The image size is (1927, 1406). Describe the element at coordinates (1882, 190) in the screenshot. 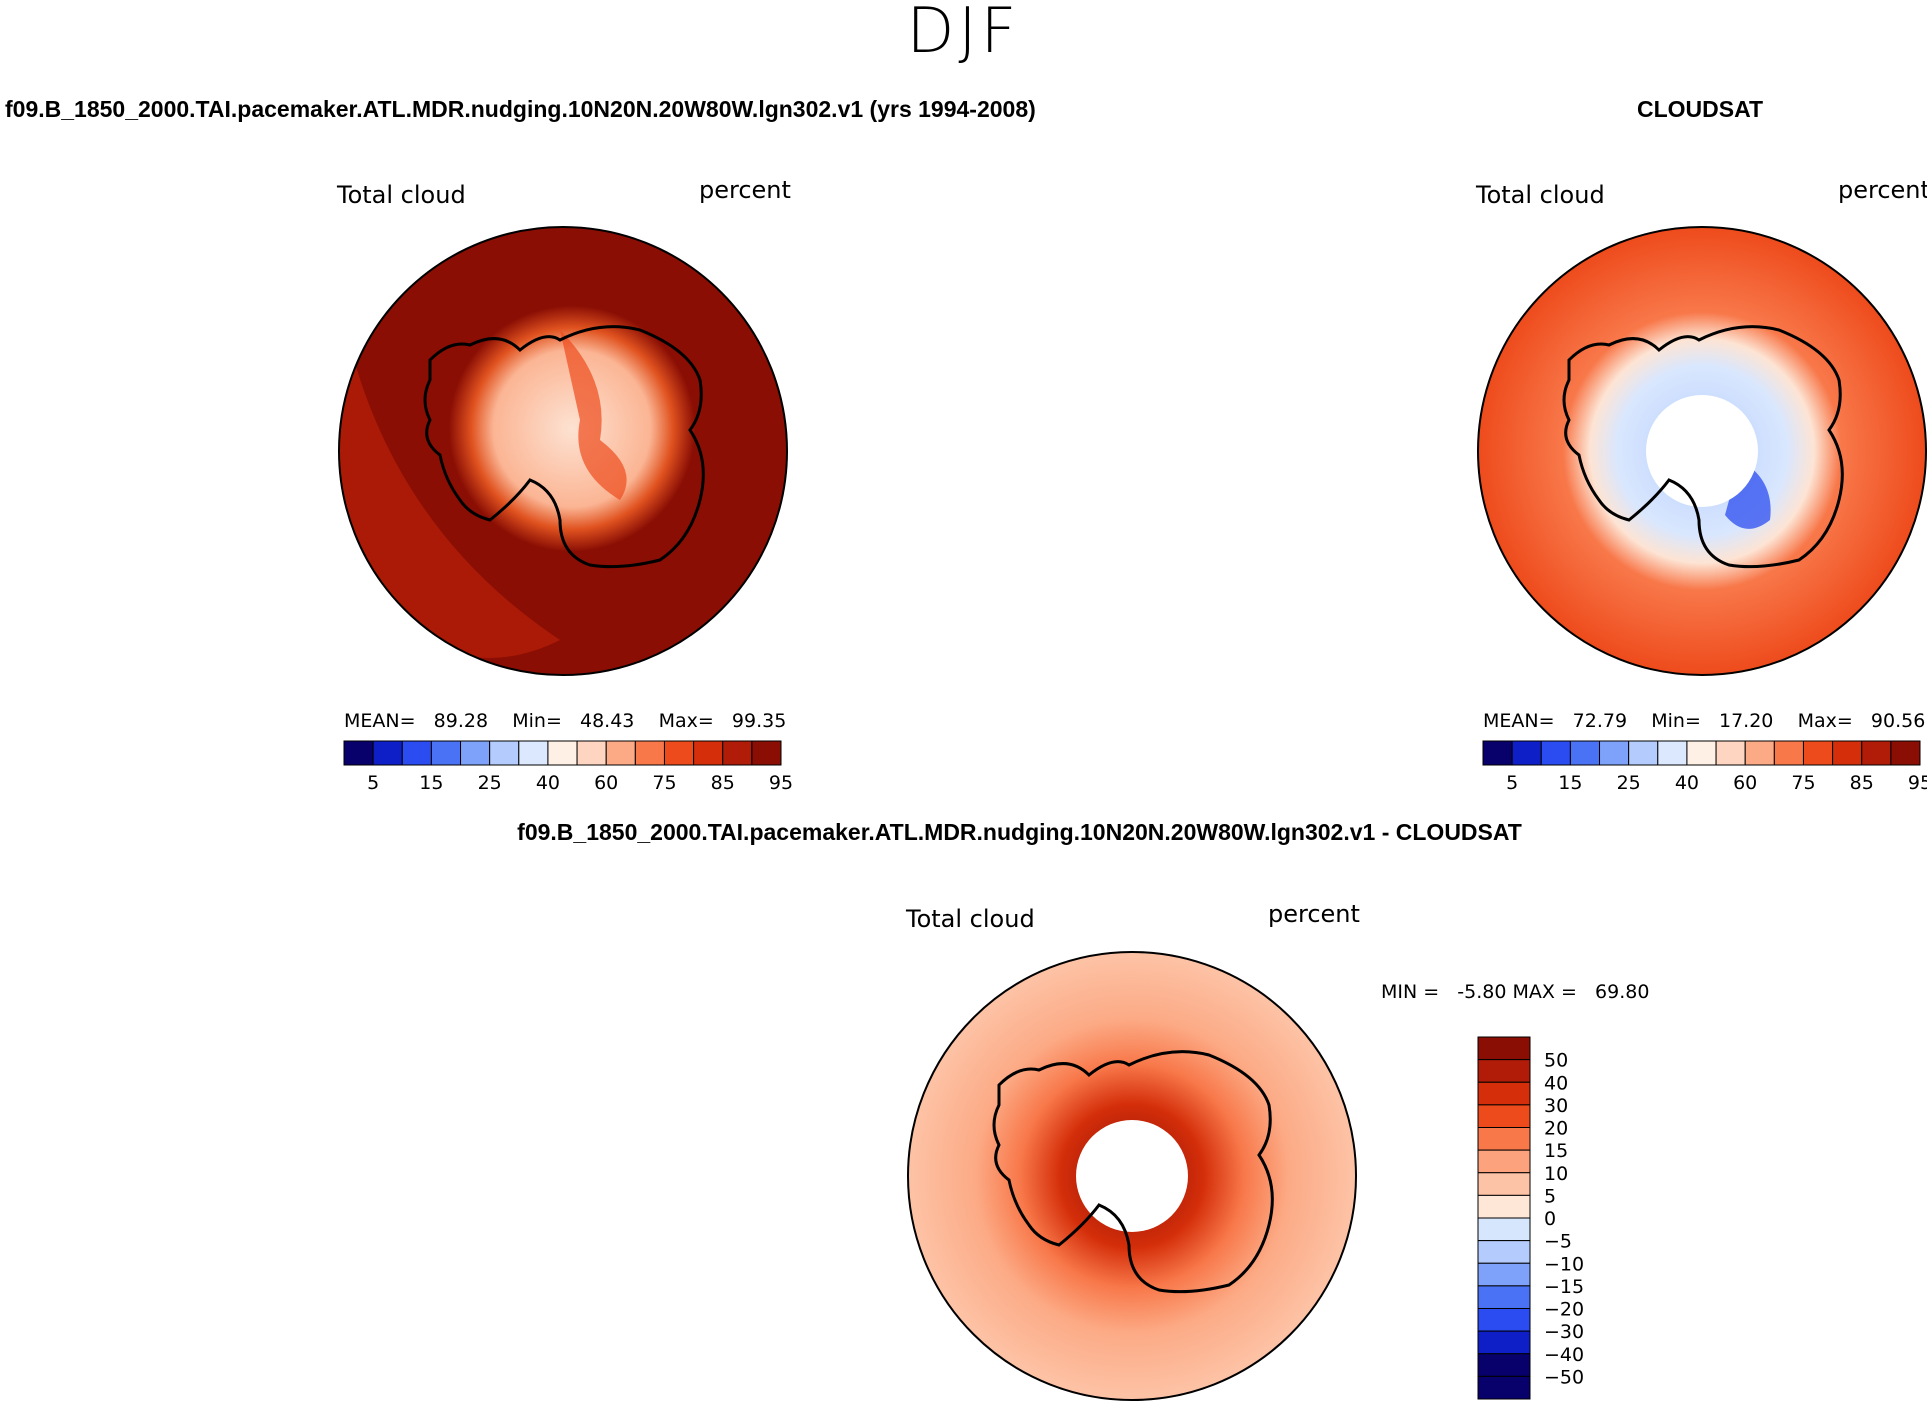

I see `obs-units-label: percent` at that location.